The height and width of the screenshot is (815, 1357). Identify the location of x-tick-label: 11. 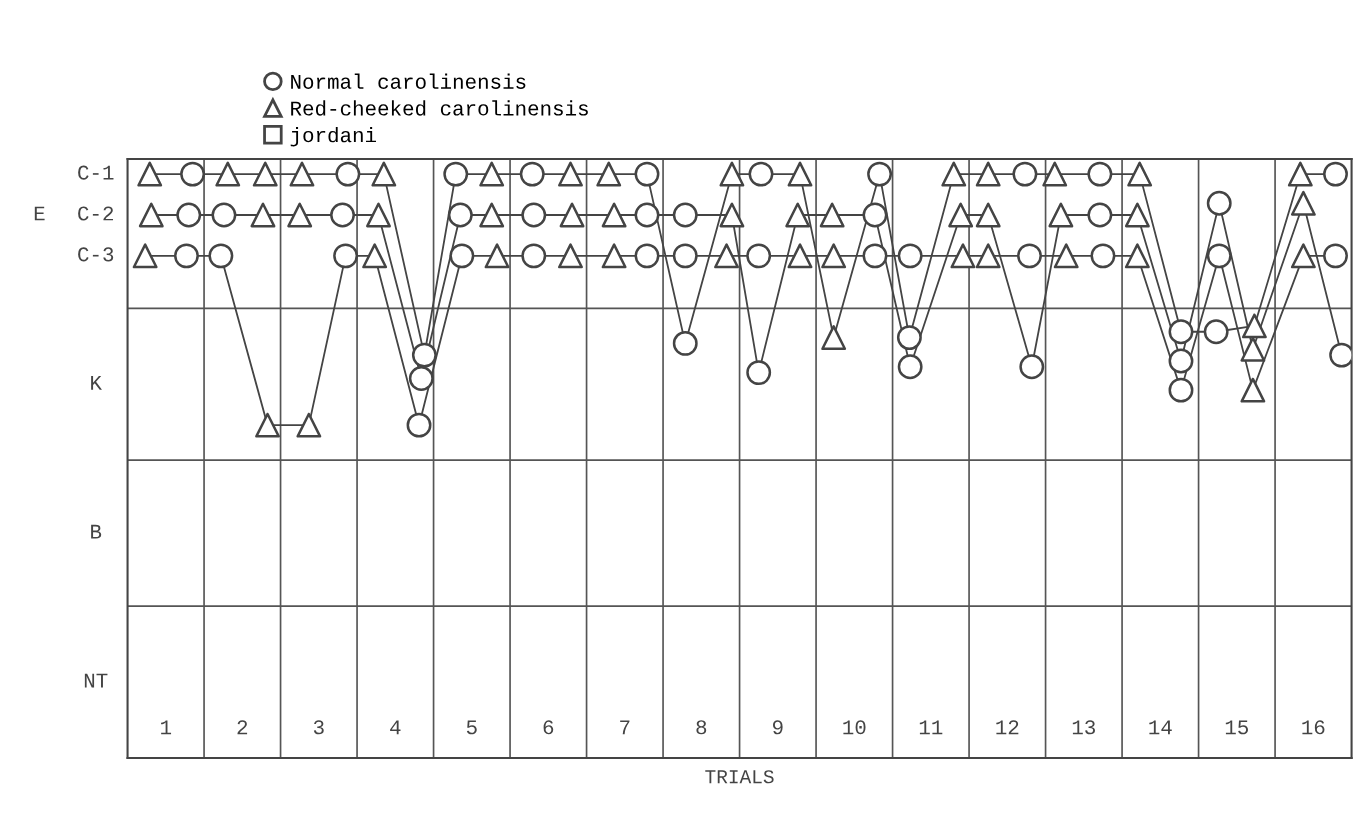
(931, 727).